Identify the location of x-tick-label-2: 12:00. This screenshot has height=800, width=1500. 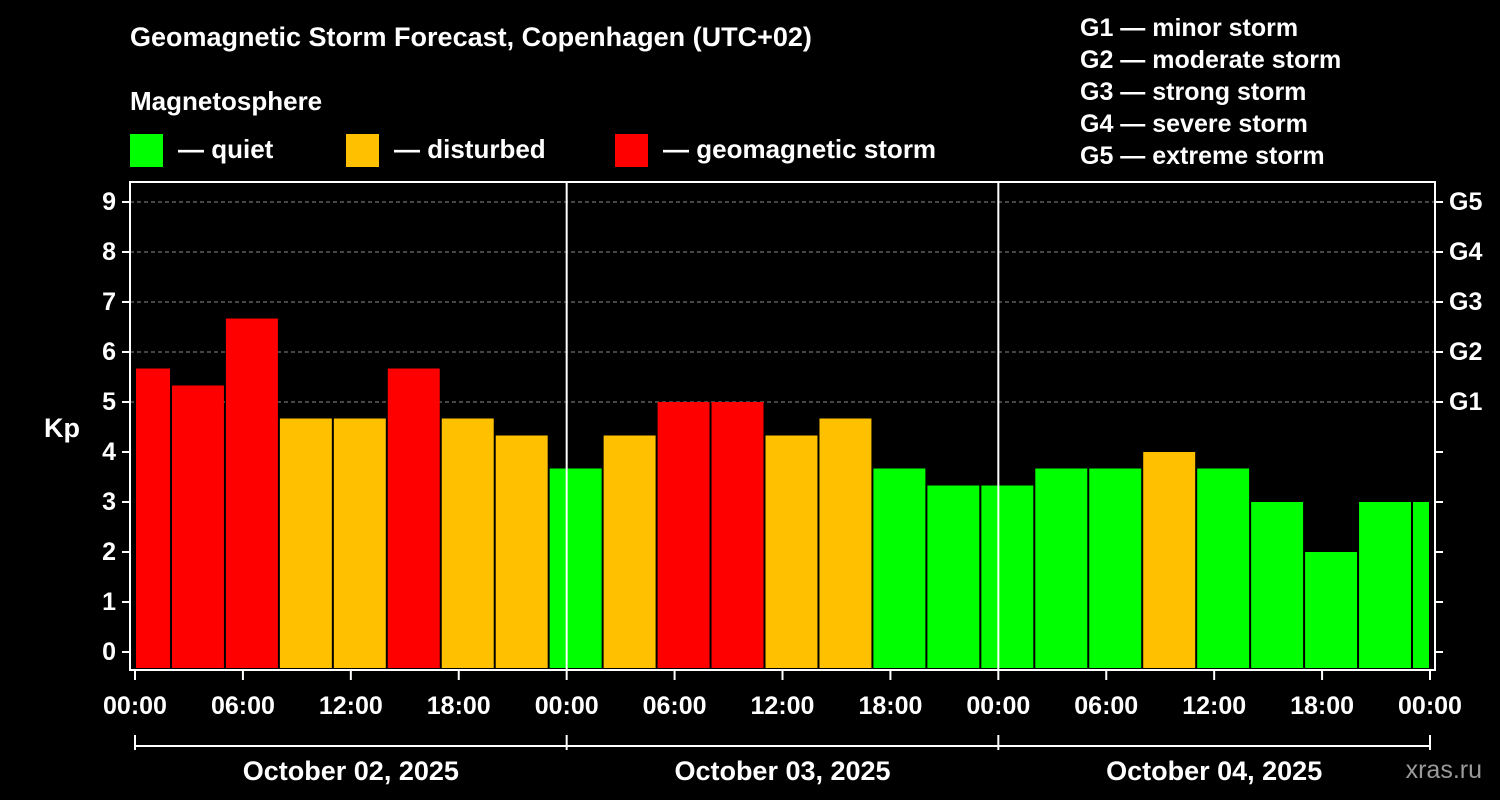
(351, 706).